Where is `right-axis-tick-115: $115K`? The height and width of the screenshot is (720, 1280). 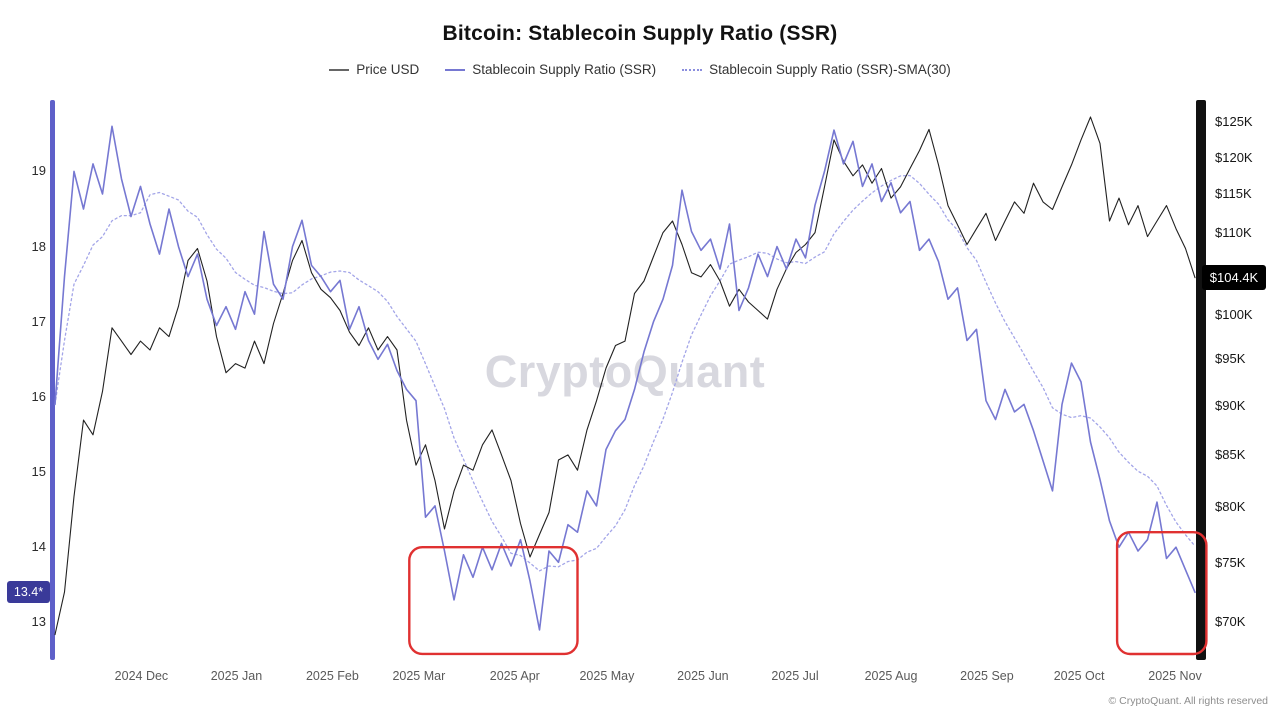
right-axis-tick-115: $115K is located at coordinates (1233, 194).